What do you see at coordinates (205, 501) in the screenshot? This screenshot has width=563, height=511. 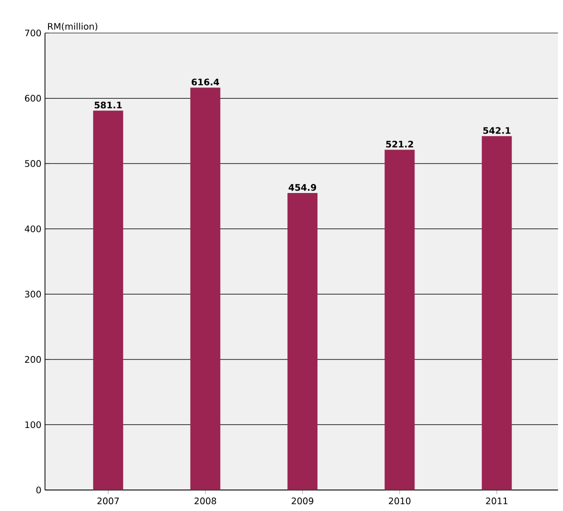 I see `x-tick-label: 2008` at bounding box center [205, 501].